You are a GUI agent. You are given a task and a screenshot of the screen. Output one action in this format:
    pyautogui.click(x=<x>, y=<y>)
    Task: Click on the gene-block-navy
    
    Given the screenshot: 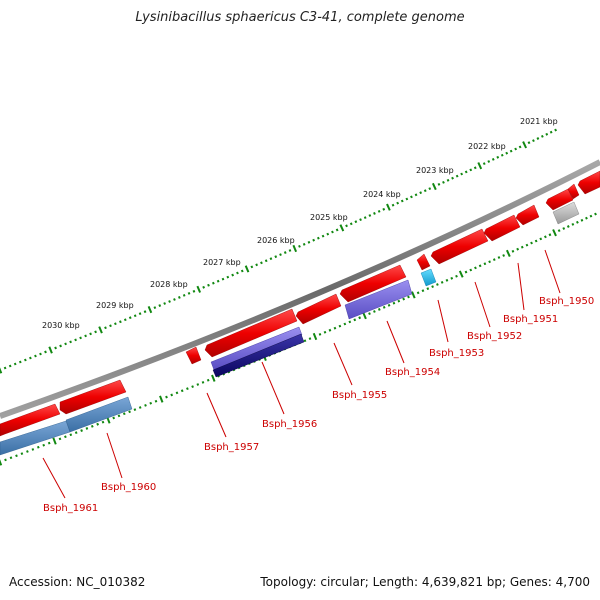 What is the action you would take?
    pyautogui.click(x=258, y=355)
    